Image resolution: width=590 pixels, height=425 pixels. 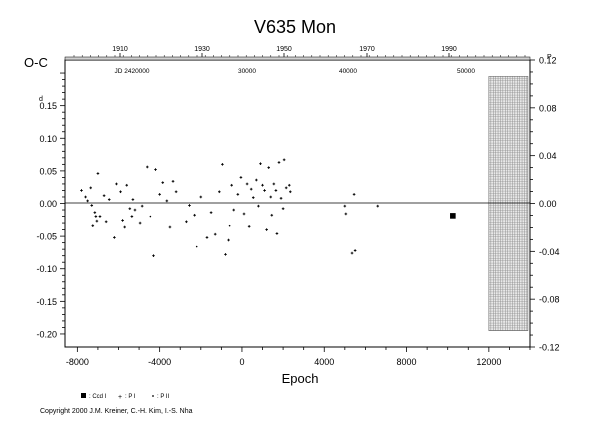 I want to click on x-tick-label: 8000, so click(x=407, y=362).